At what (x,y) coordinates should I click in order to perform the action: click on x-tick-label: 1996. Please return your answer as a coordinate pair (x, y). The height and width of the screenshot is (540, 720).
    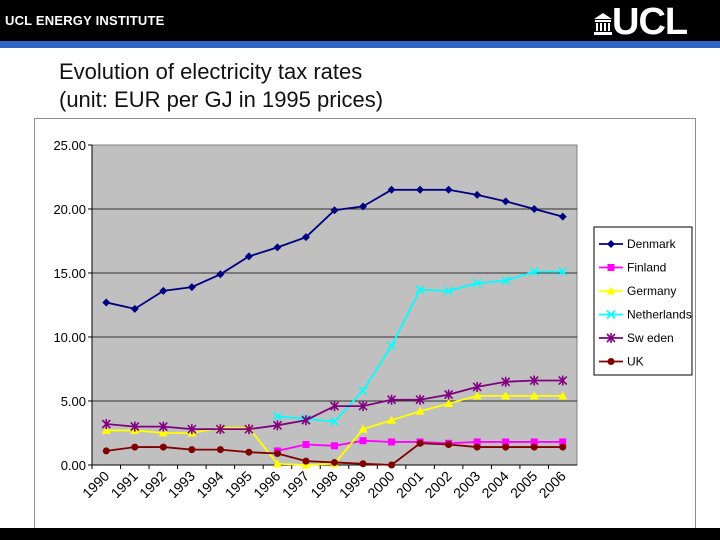
    Looking at the image, I should click on (266, 484).